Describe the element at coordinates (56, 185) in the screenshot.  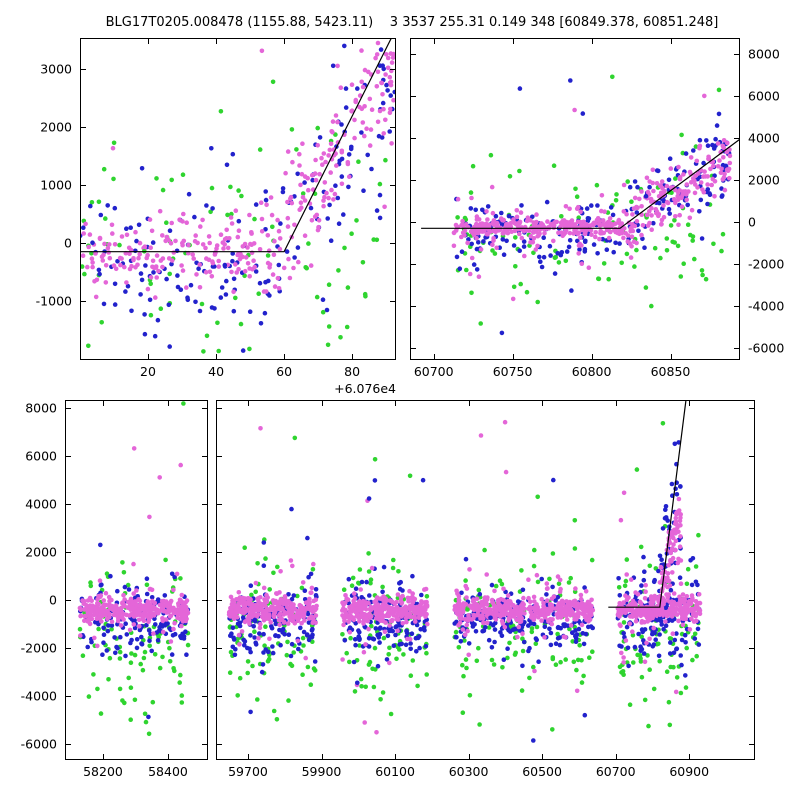
I see `y-tick-label: 1000` at that location.